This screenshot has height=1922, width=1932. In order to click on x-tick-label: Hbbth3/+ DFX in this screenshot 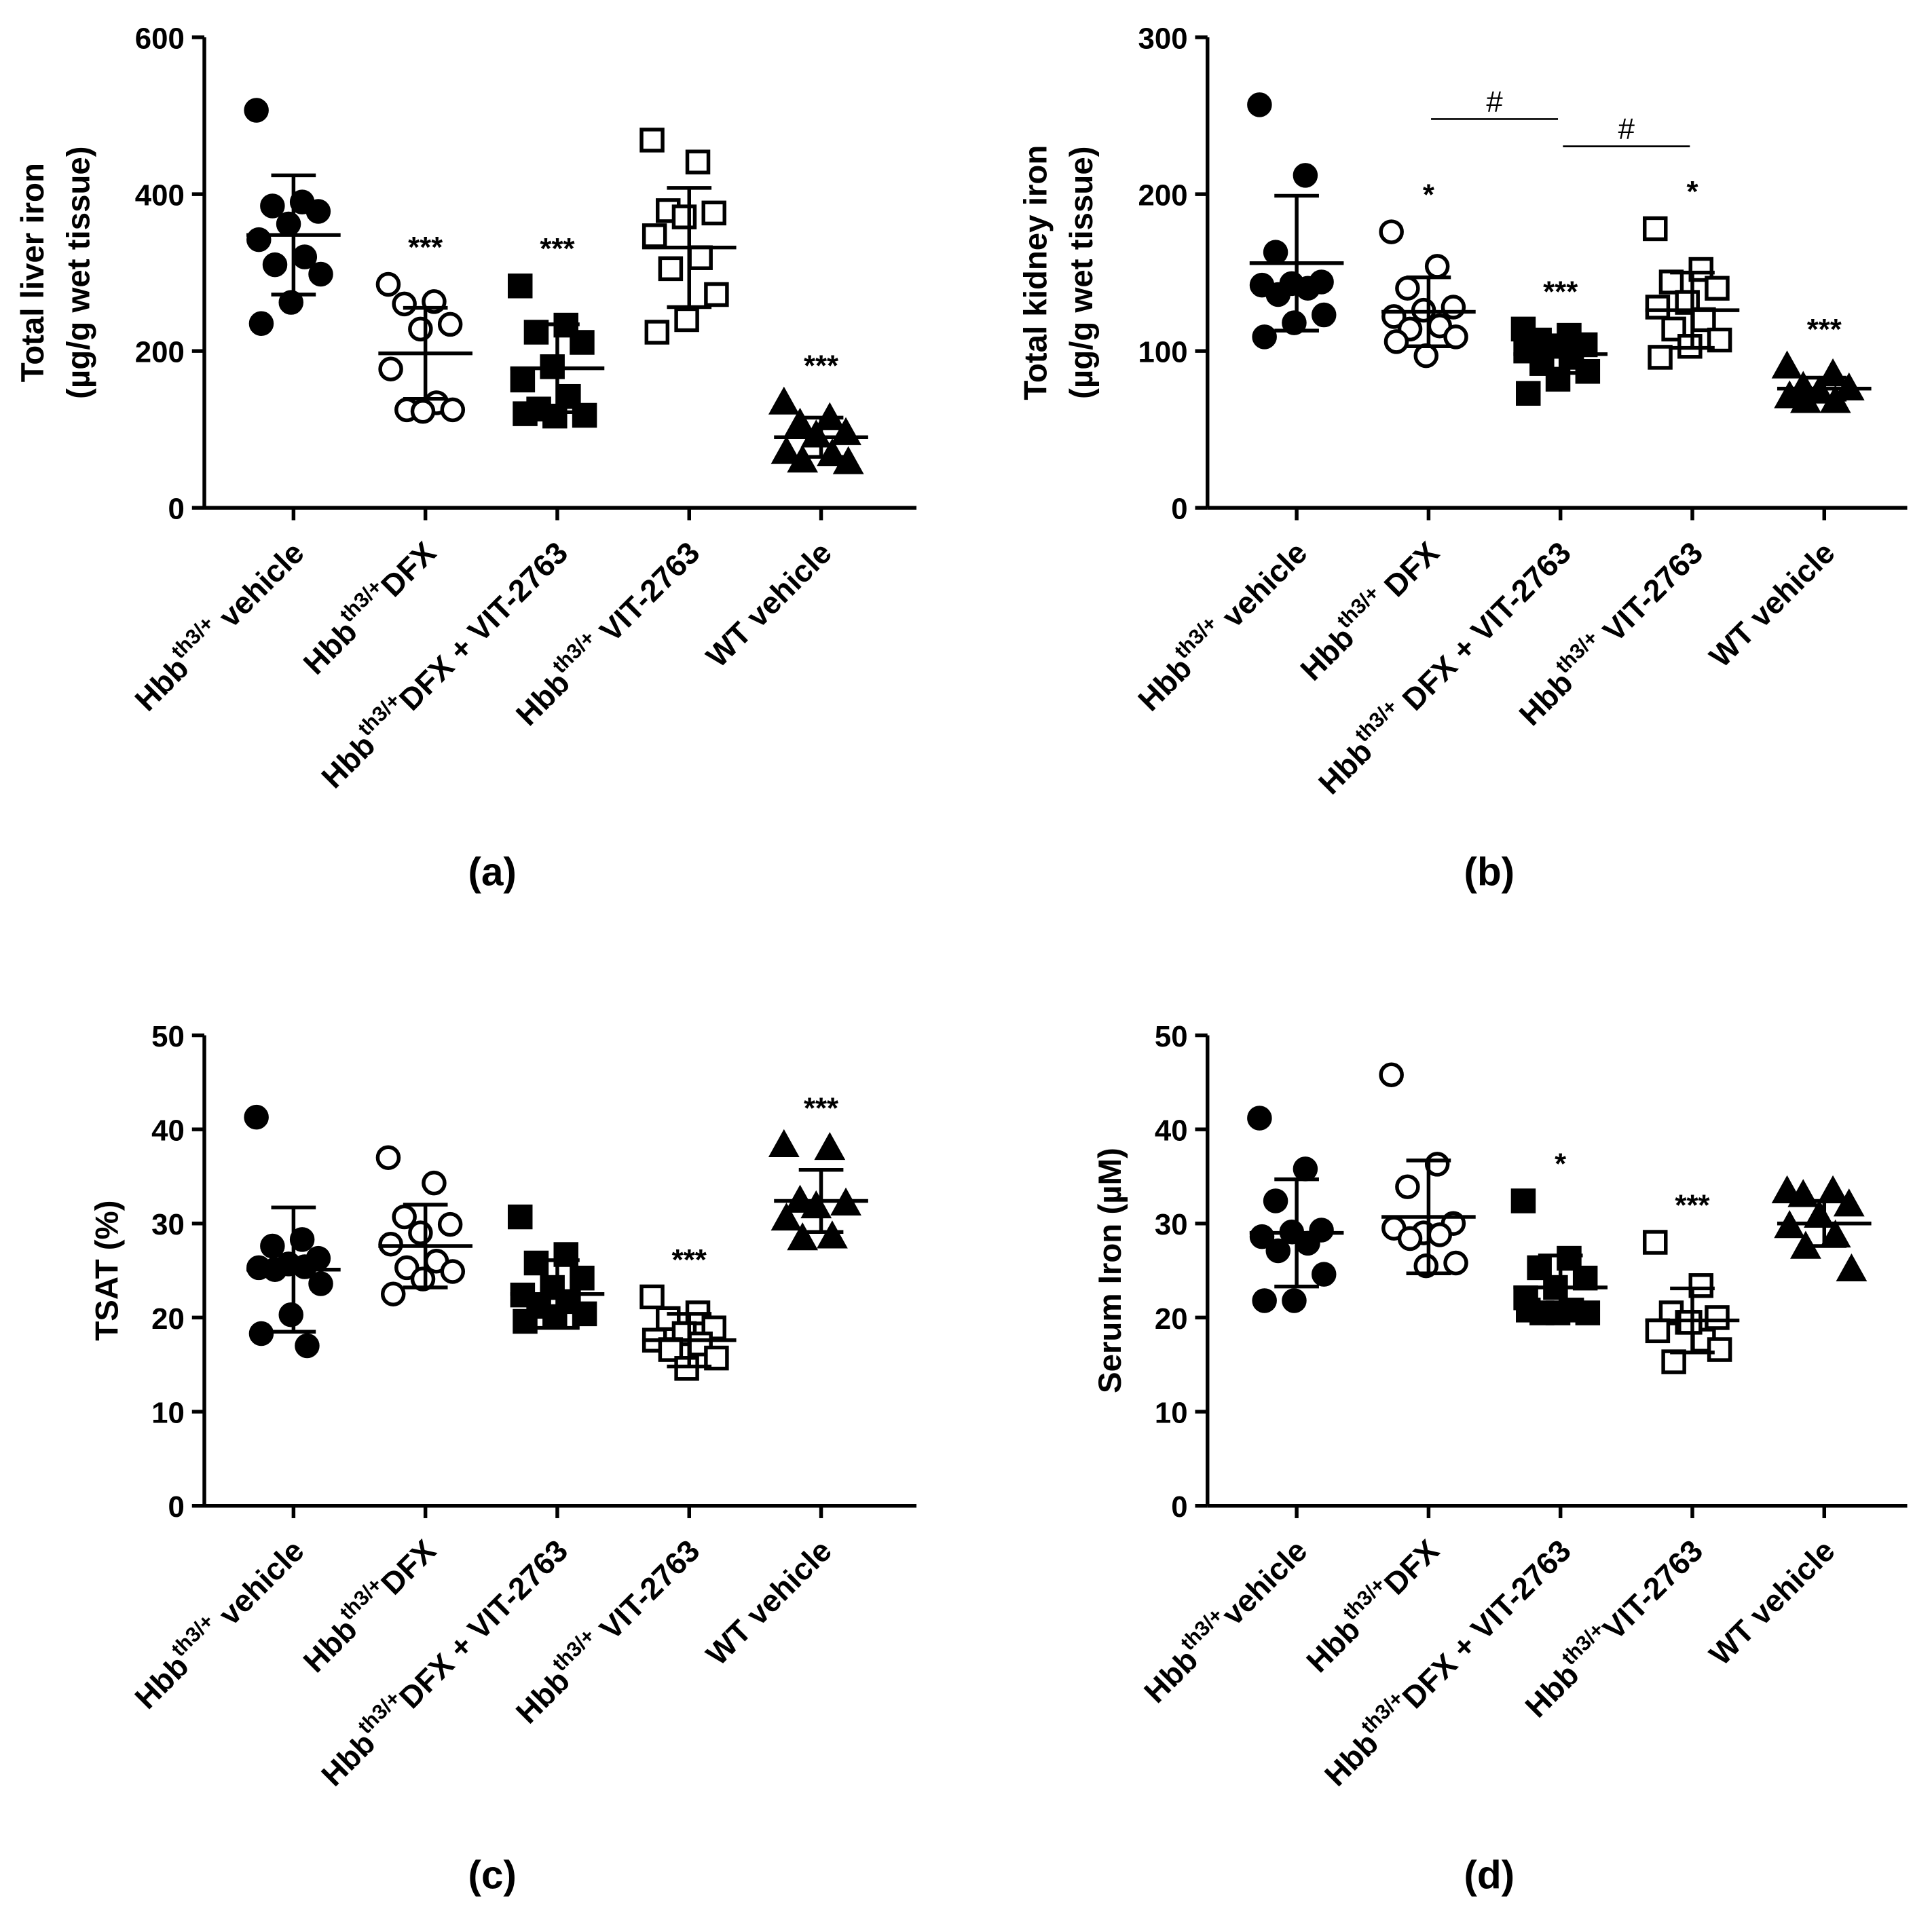, I will do `click(1367, 609)`.